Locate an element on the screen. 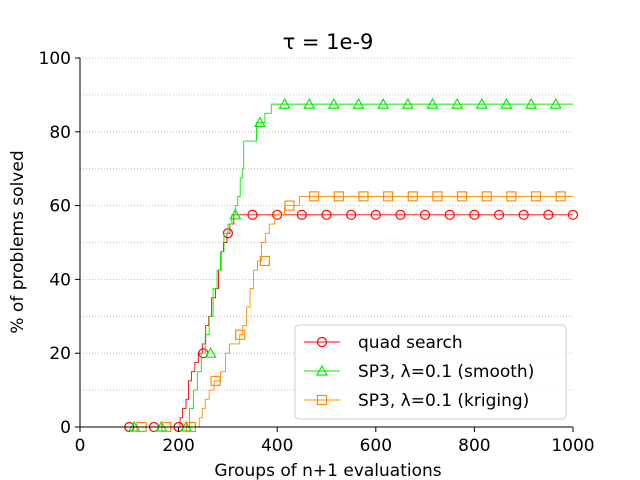 Image resolution: width=640 pixels, height=480 pixels. x-axis-title: Groups of n+1 evaluations is located at coordinates (327, 470).